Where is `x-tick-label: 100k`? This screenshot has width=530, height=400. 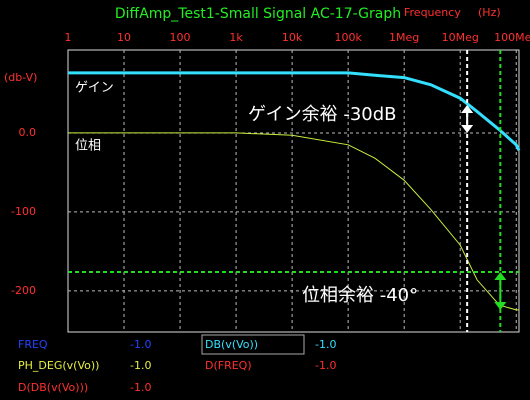
x-tick-label: 100k is located at coordinates (348, 37).